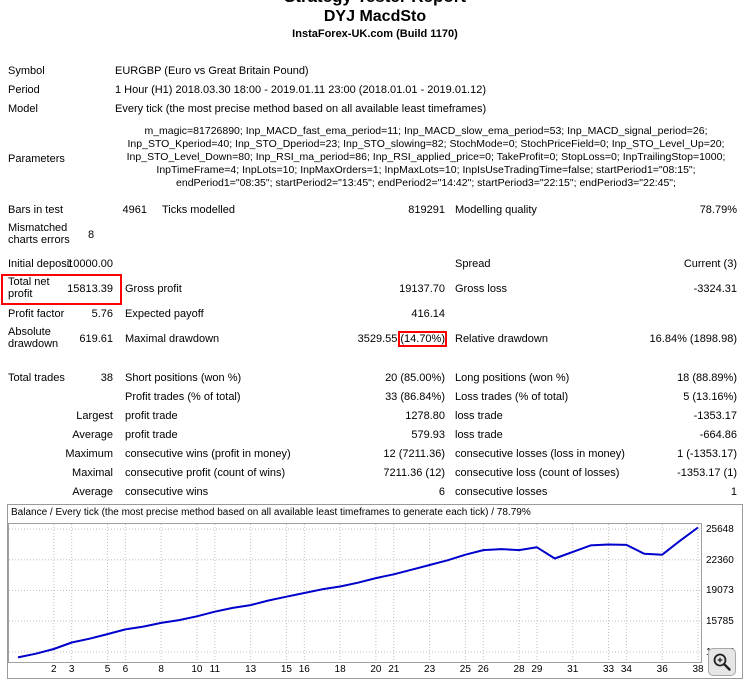 Image resolution: width=750 pixels, height=685 pixels. Describe the element at coordinates (375, 3) in the screenshot. I see `cropped-report-title: Strategy Tester Report` at that location.